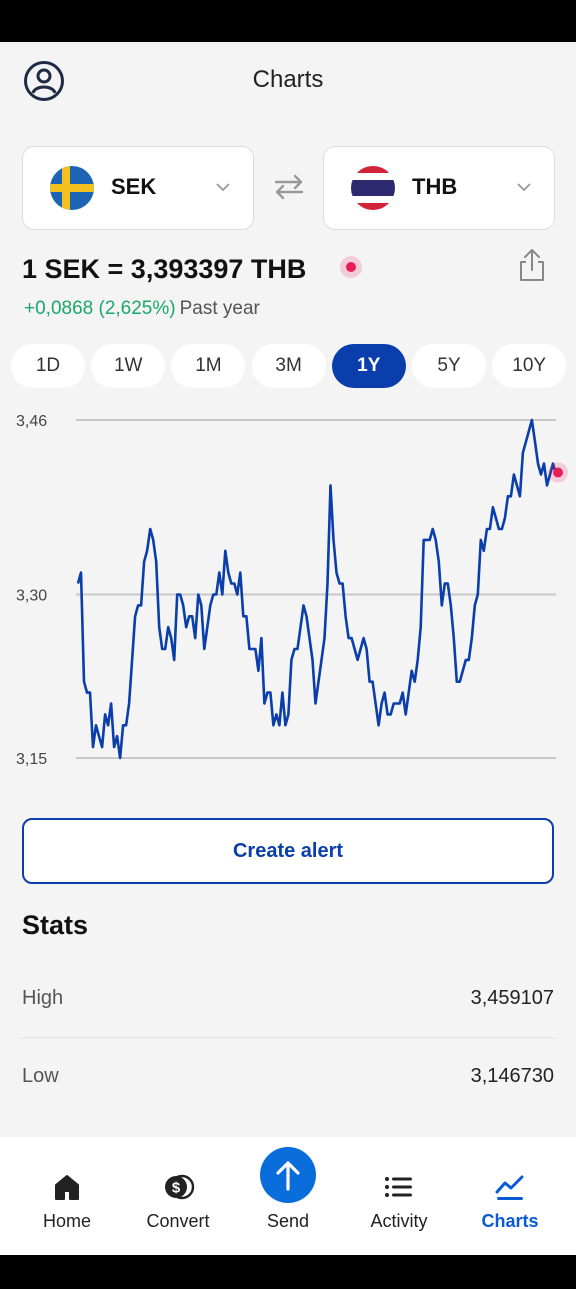 This screenshot has height=1289, width=576. I want to click on rate-change: +0,0868 (2,625%) Past year, so click(142, 309).